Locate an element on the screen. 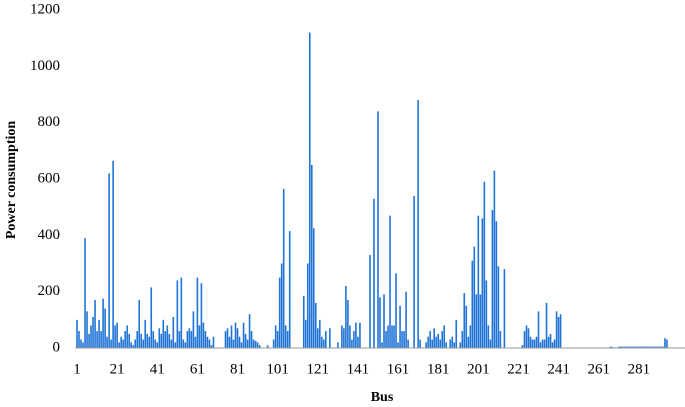  x-tick-label: 241 is located at coordinates (558, 369).